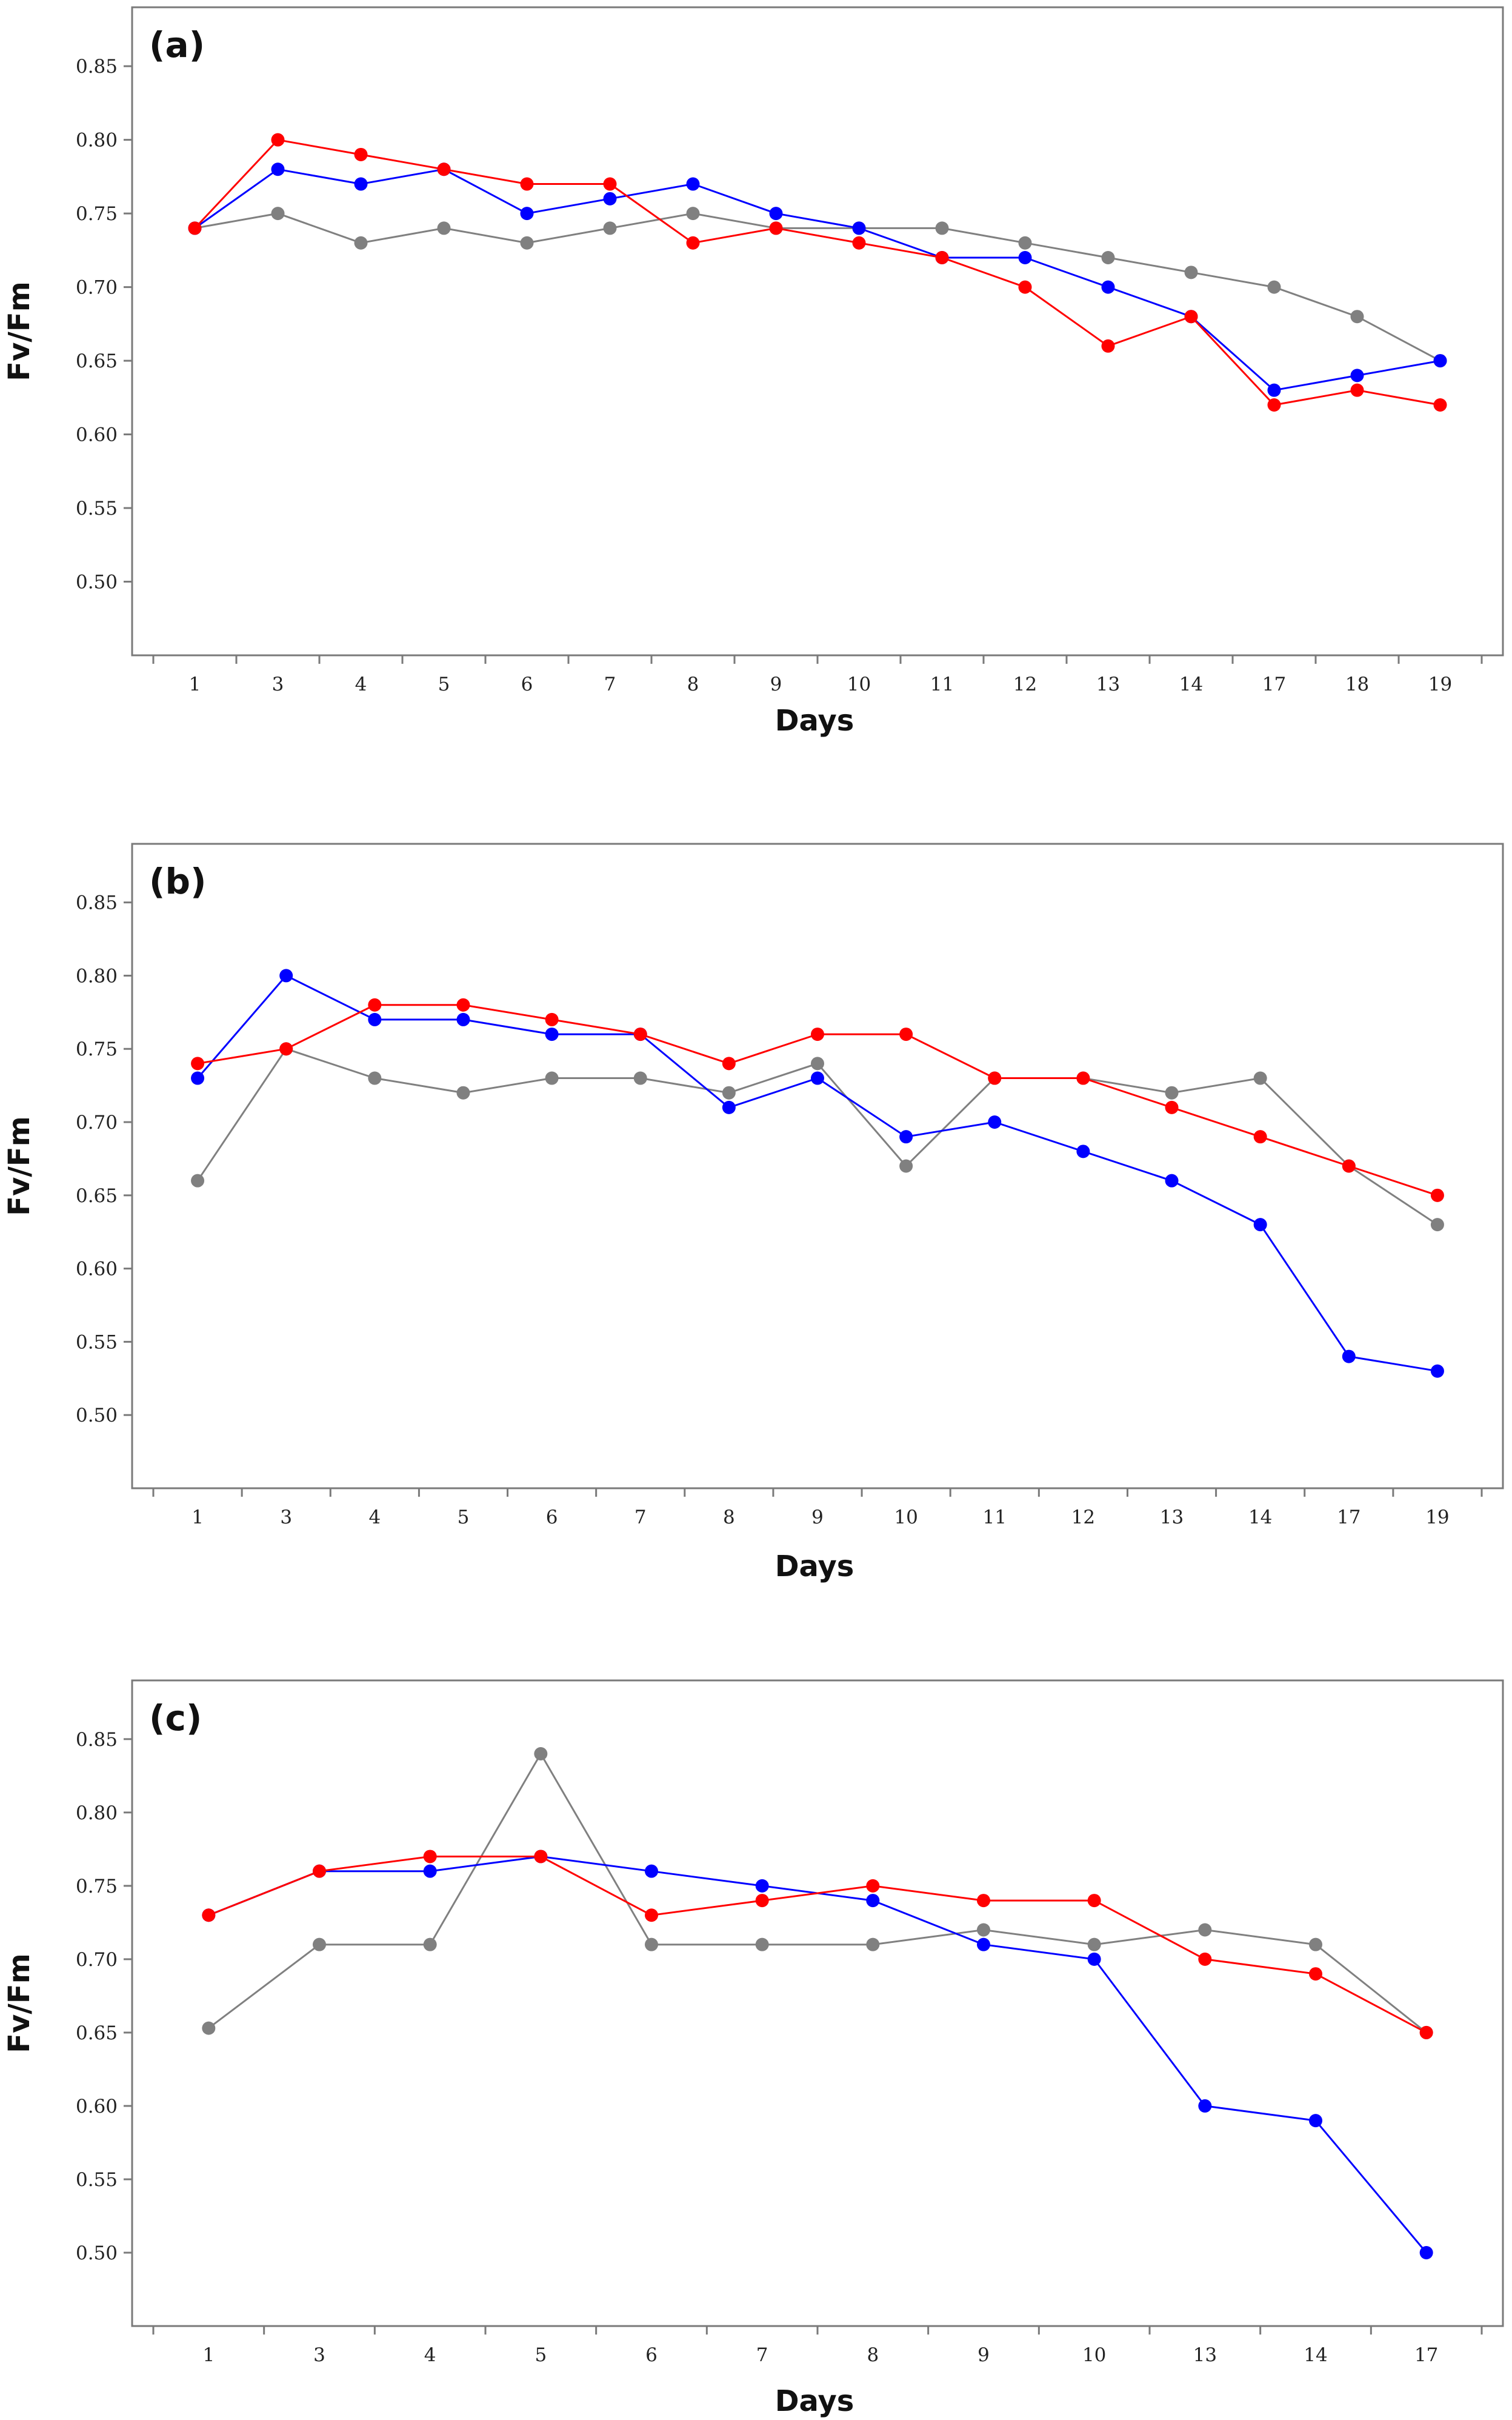 The height and width of the screenshot is (2420, 1512). What do you see at coordinates (906, 1517) in the screenshot?
I see `x-tick-label: 10` at bounding box center [906, 1517].